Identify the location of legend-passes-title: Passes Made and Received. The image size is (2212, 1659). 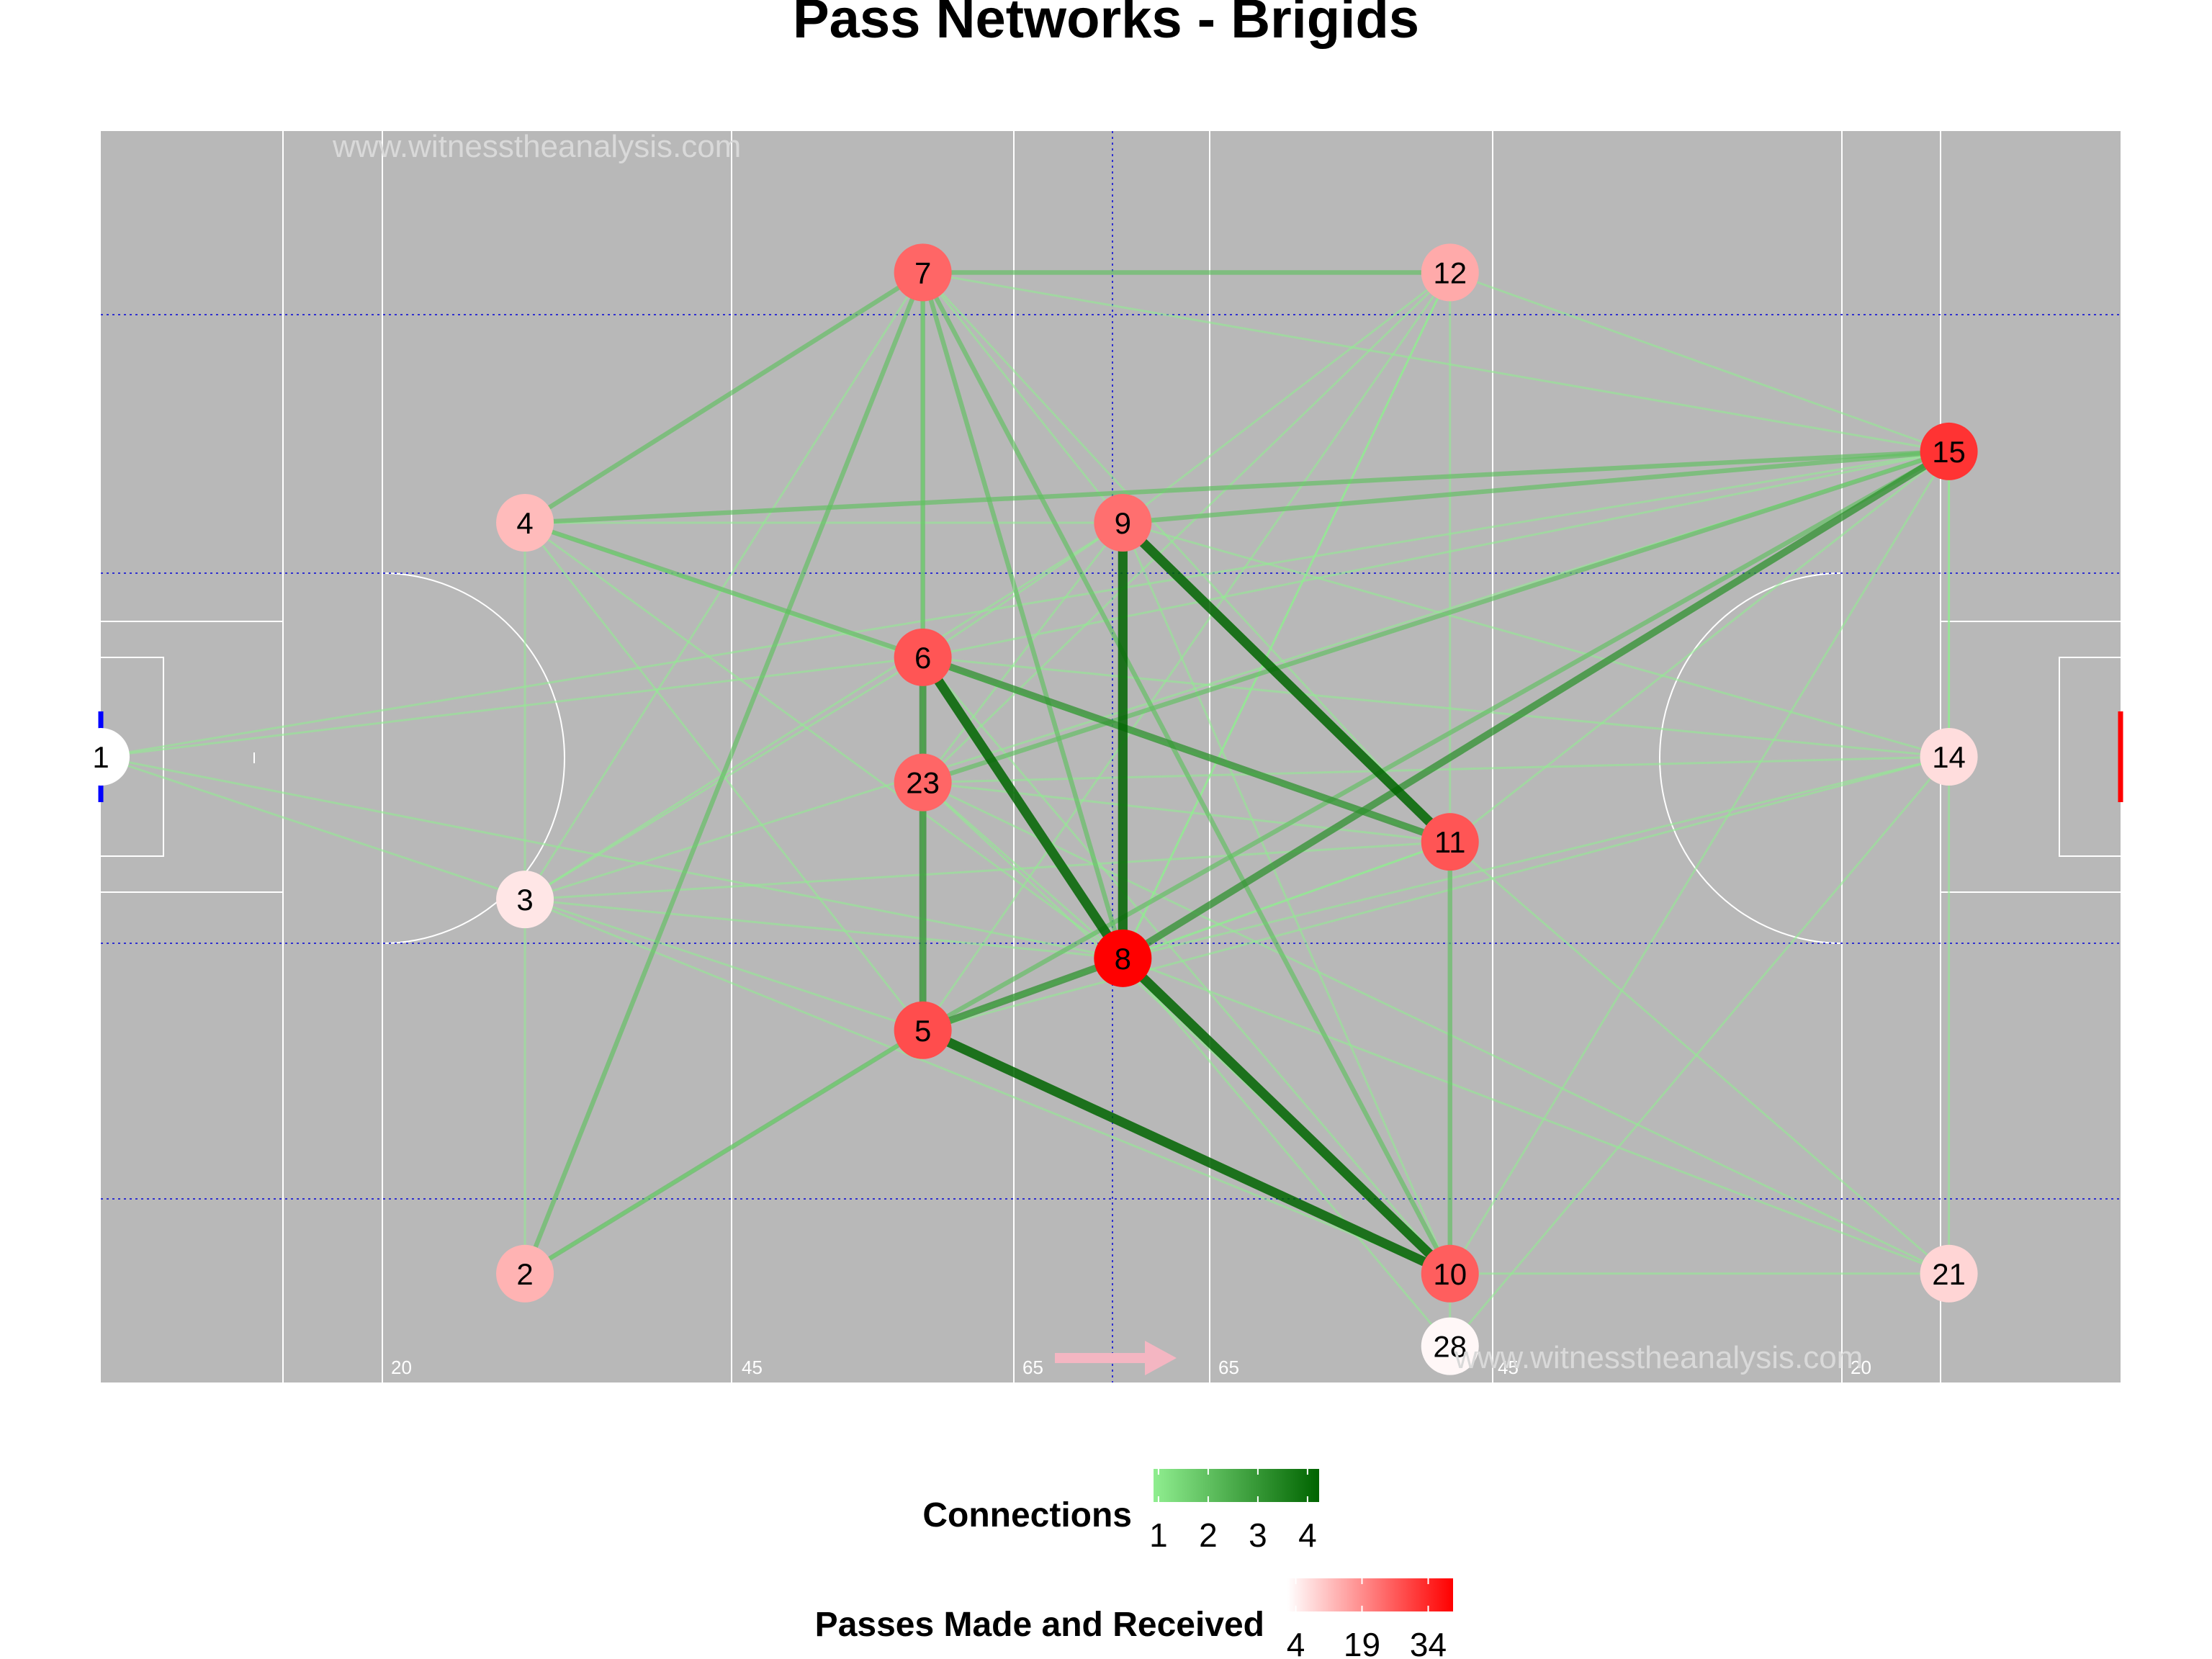
(1039, 1625).